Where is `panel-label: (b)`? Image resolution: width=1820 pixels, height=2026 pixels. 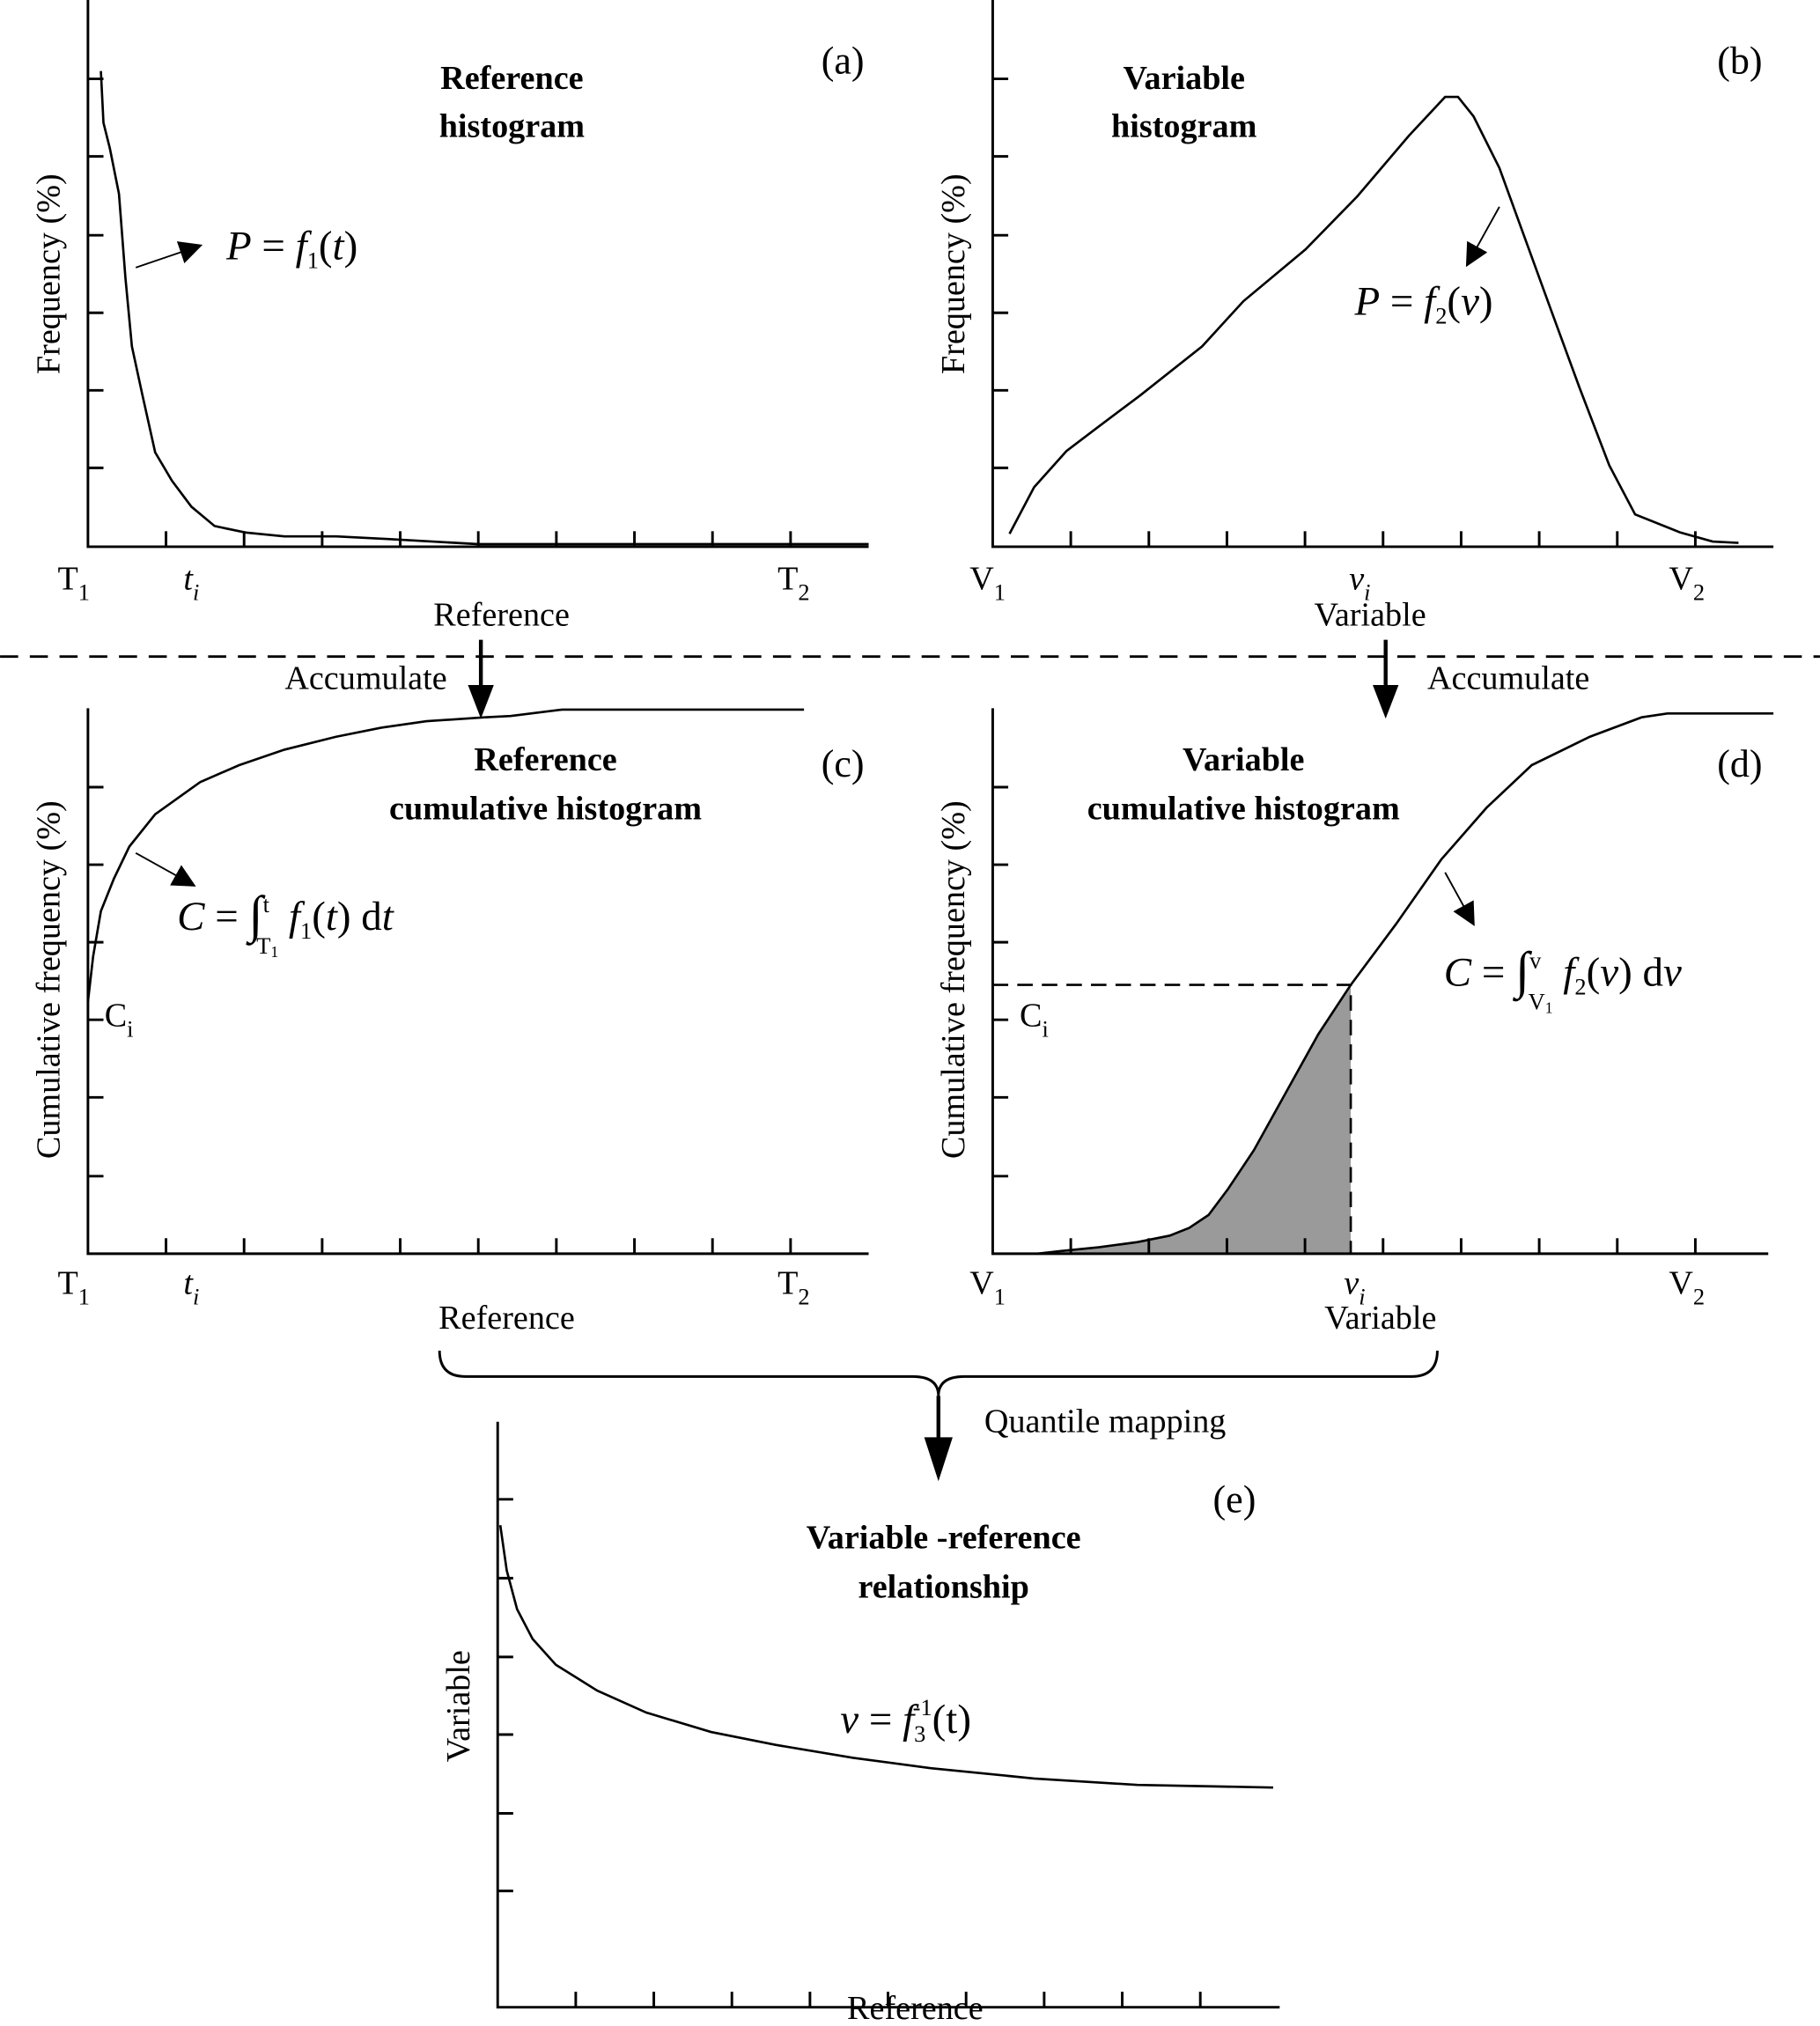
panel-label: (b) is located at coordinates (1739, 61).